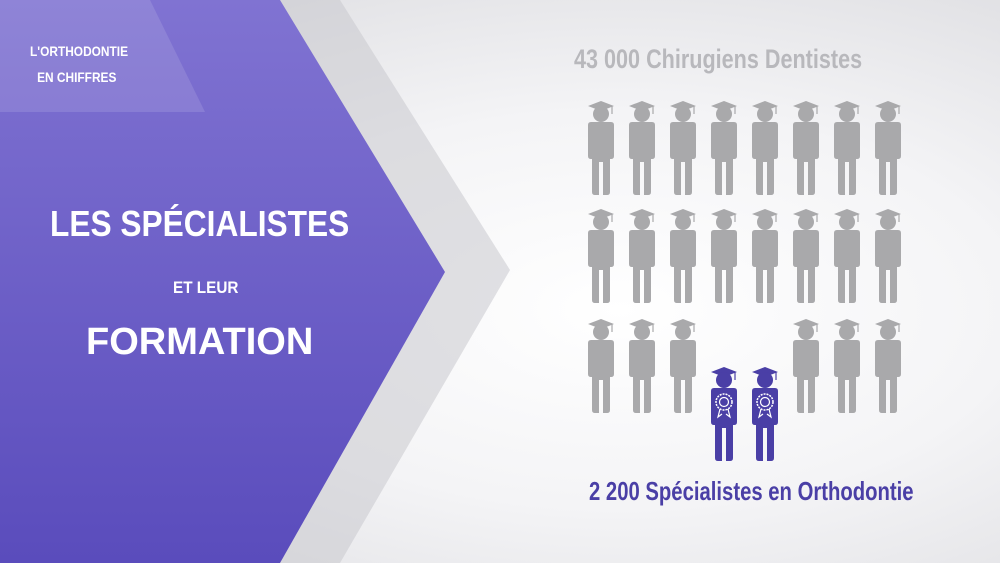 This screenshot has width=1000, height=563. Describe the element at coordinates (77, 77) in the screenshot. I see `kicker-line-2: EN CHIFFRES` at that location.